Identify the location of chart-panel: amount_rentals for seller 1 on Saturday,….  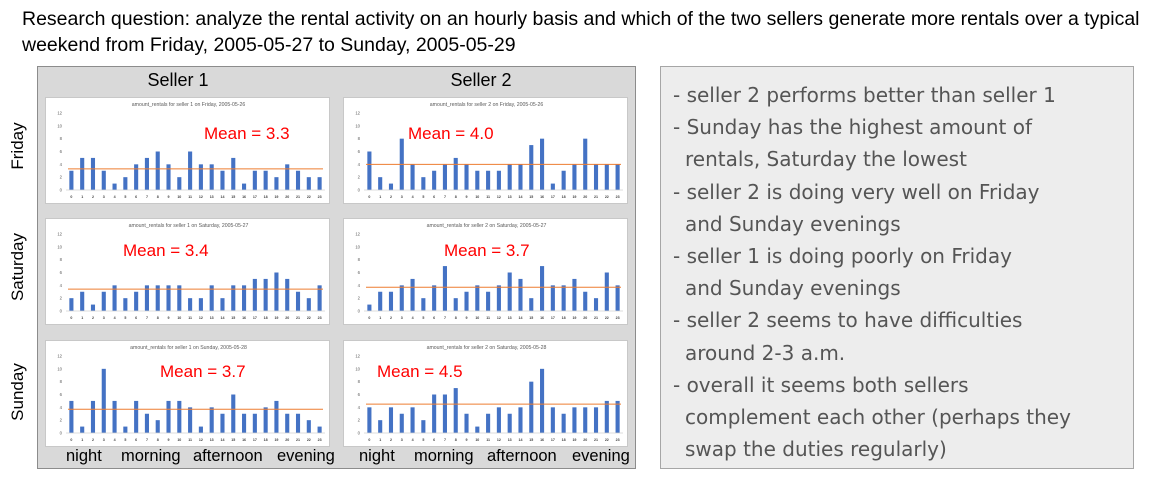
(187, 271).